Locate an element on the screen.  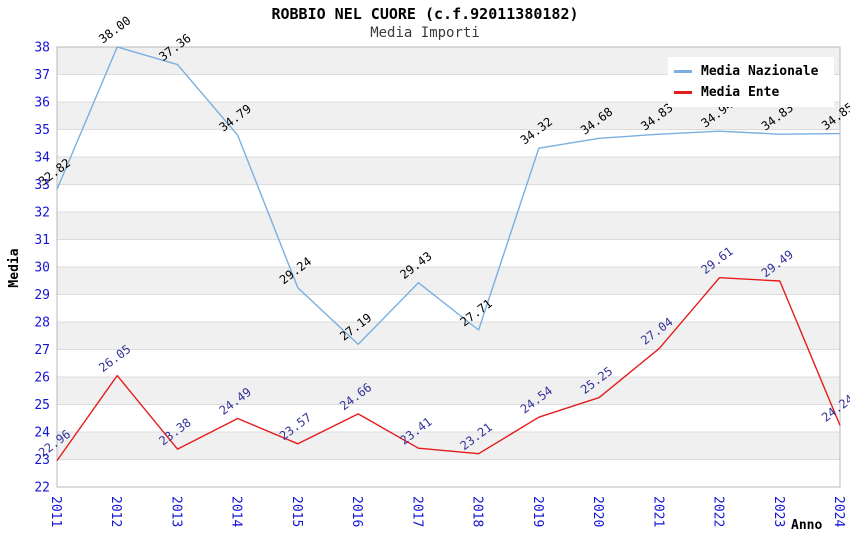
y-tick-label: 22 is located at coordinates (42, 488).